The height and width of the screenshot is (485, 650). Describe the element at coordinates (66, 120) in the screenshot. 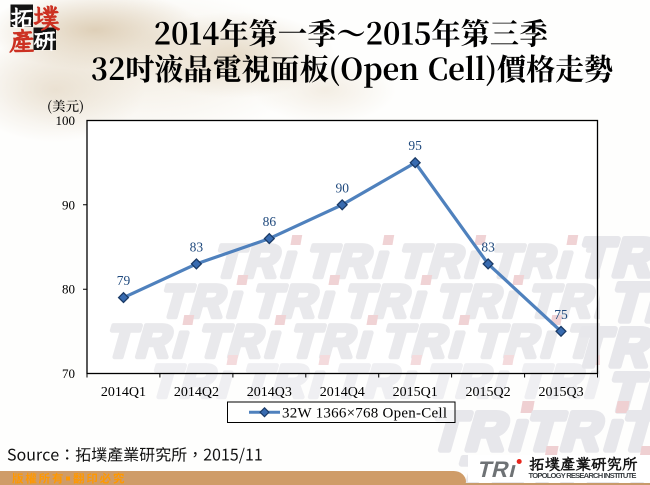

I see `svg-text: 100` at that location.